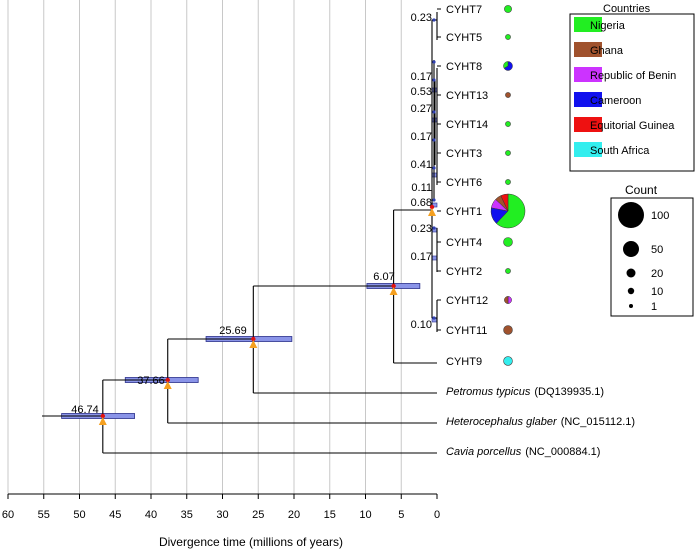 The height and width of the screenshot is (551, 699). I want to click on node-age-46-74: 46.74, so click(85, 410).